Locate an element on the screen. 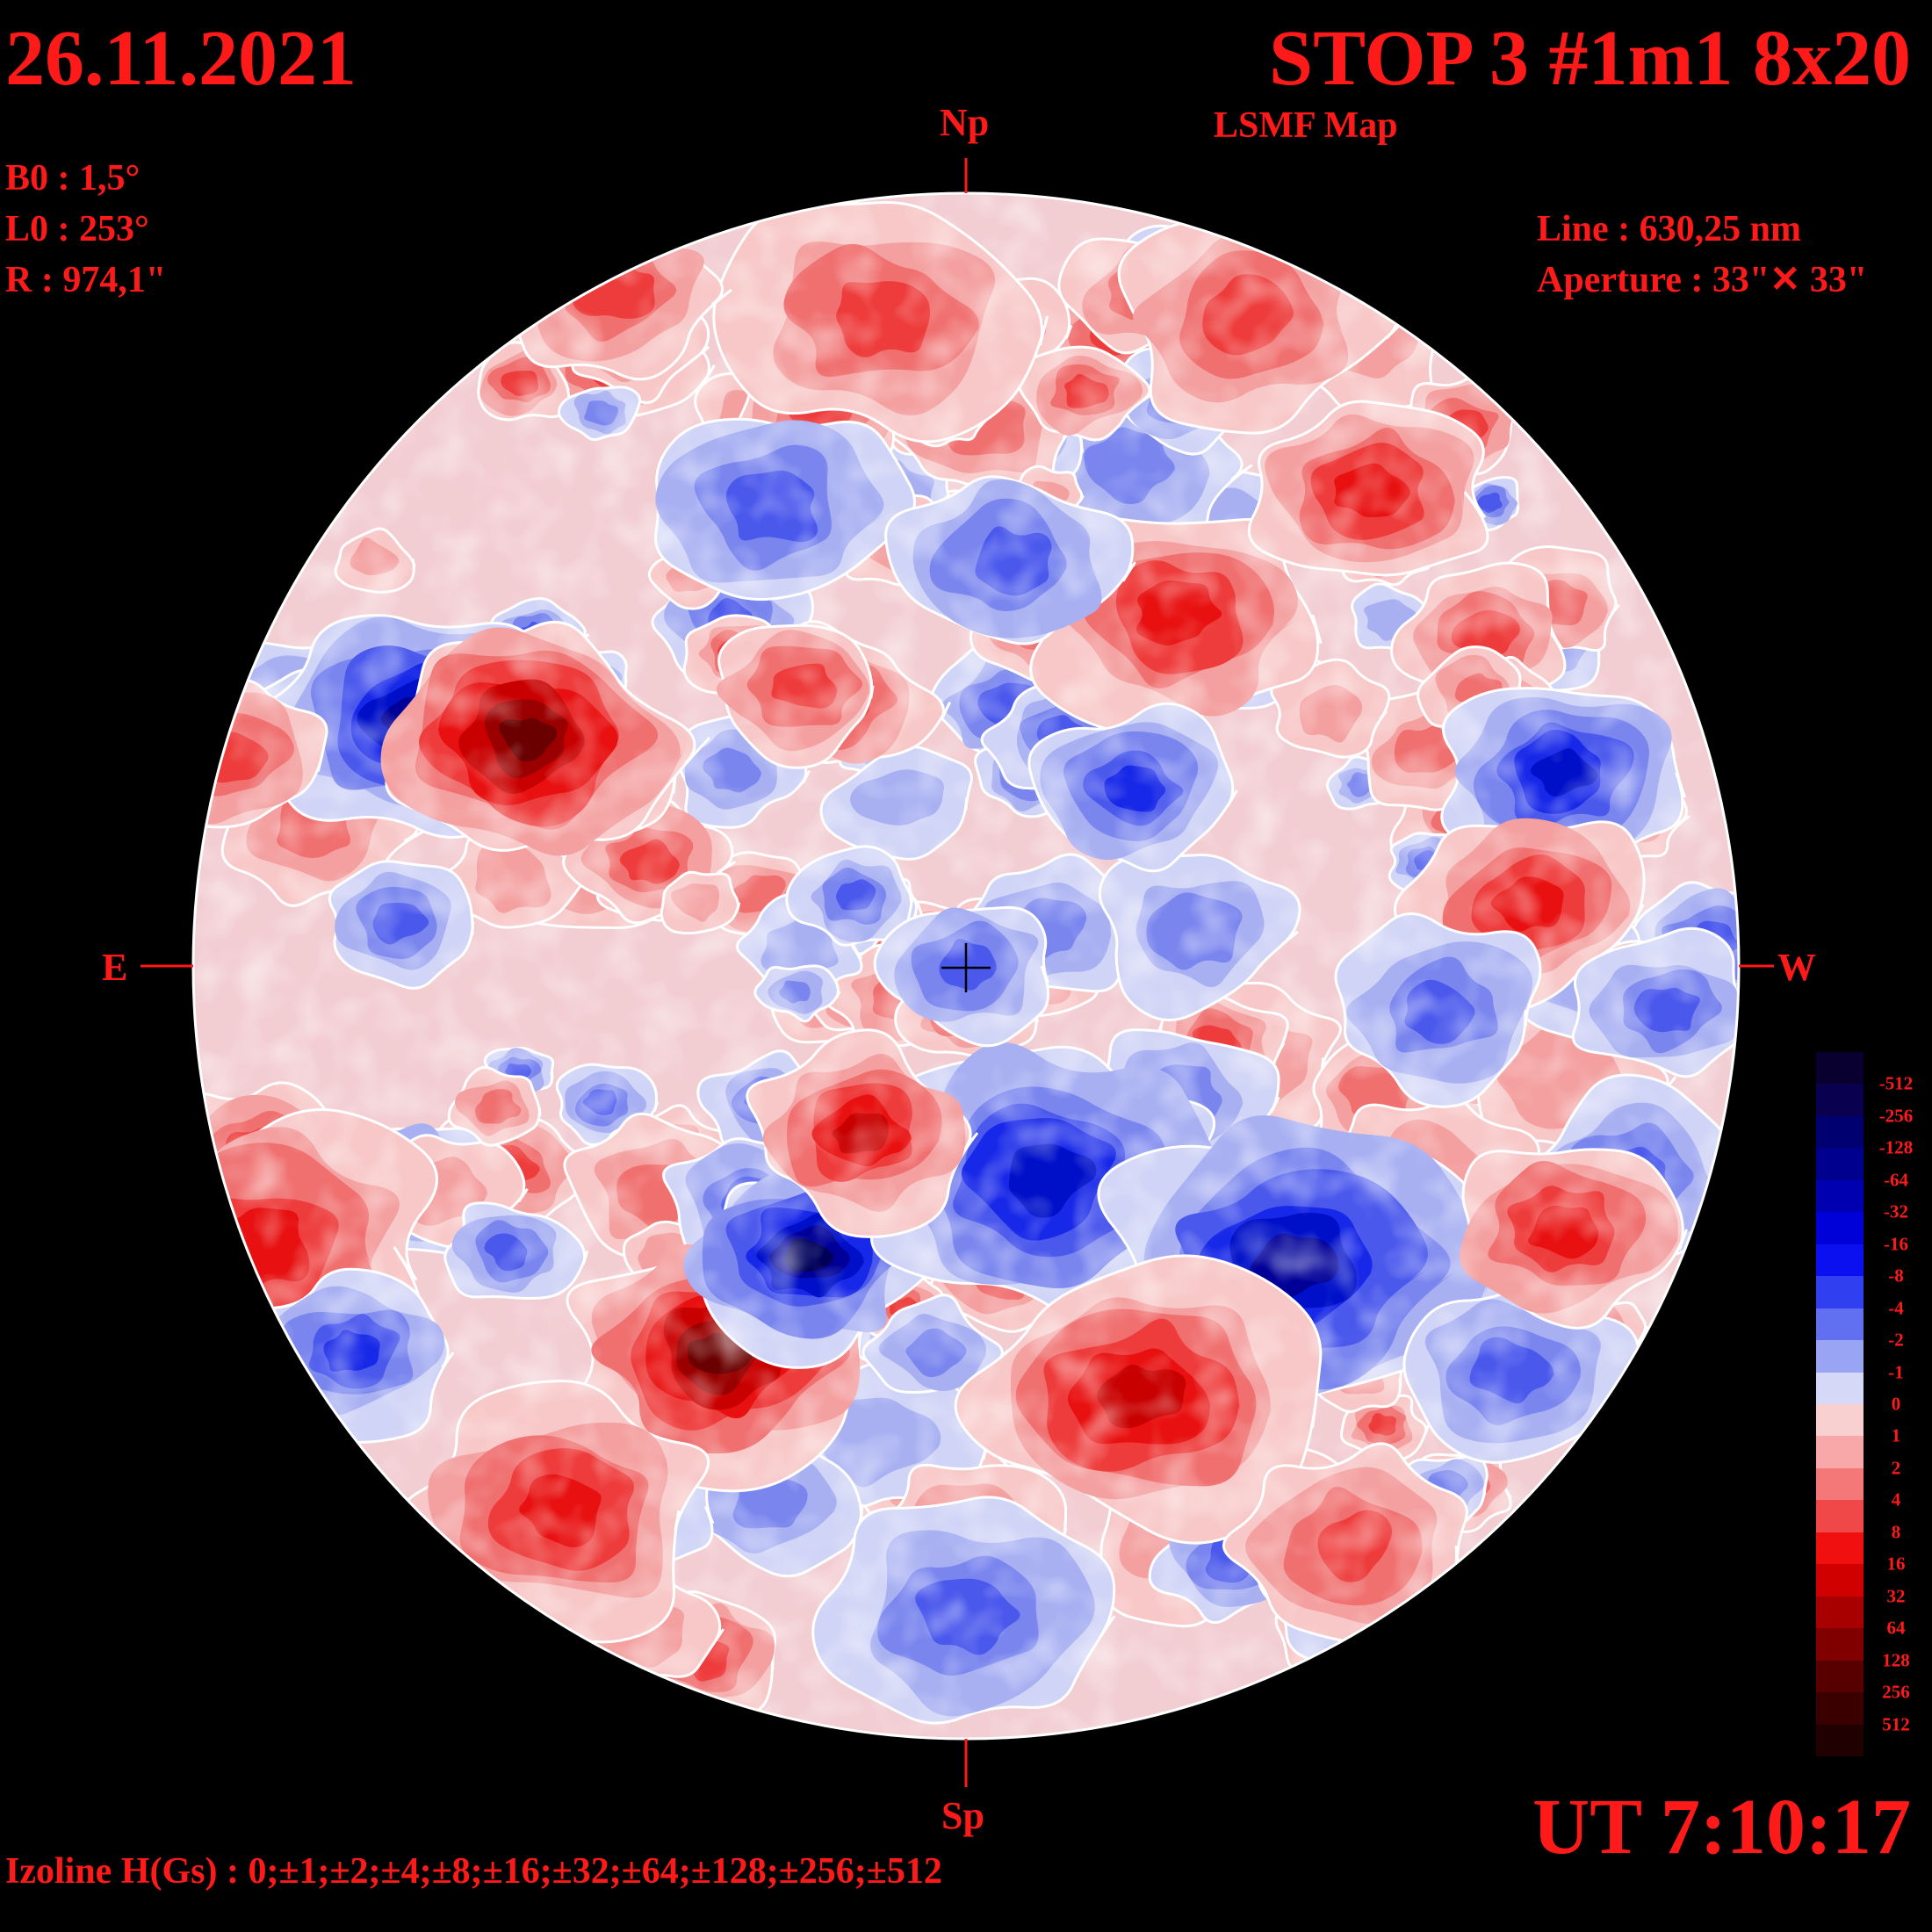 The image size is (1932, 1932). observation-date: 26.11.2021 is located at coordinates (181, 59).